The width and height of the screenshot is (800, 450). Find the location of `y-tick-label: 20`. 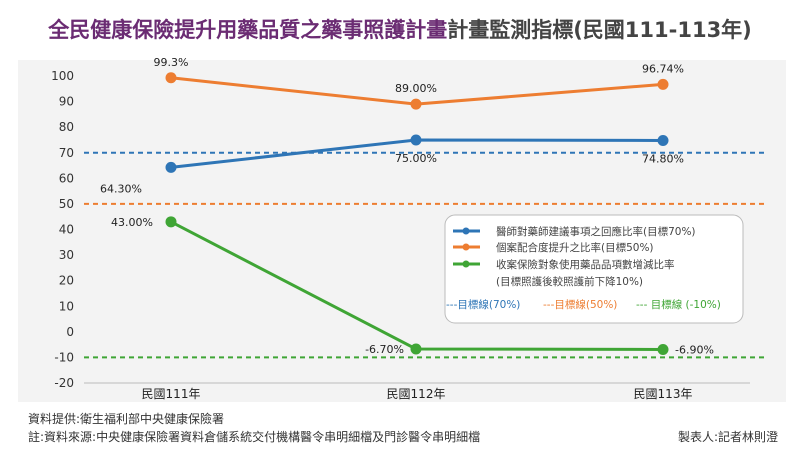

y-tick-label: 20 is located at coordinates (66, 281).